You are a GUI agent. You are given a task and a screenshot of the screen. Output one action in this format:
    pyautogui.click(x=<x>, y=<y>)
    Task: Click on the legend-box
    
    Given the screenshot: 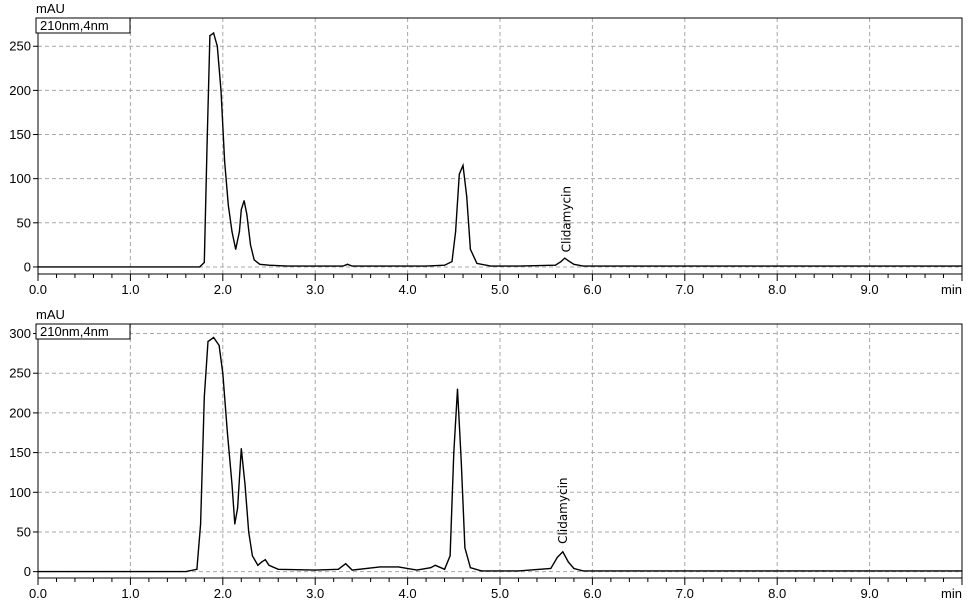 What is the action you would take?
    pyautogui.click(x=83, y=25)
    